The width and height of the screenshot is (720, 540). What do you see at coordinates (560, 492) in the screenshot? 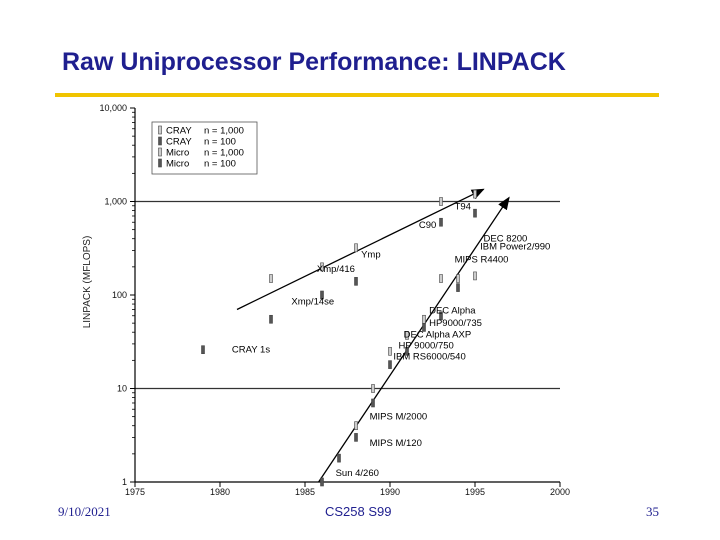
I see `x-tick-label: 2000` at bounding box center [560, 492].